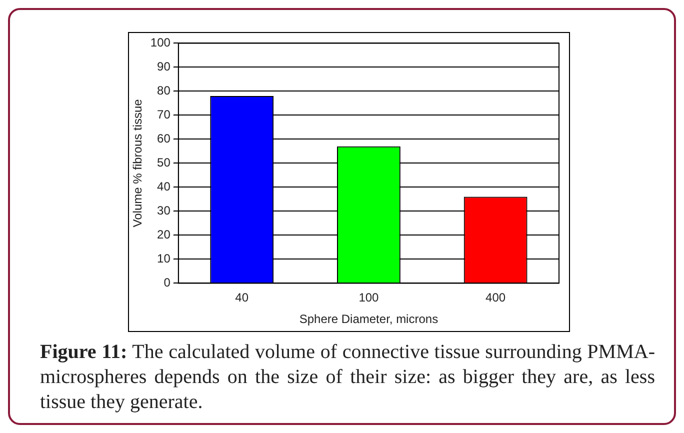 The height and width of the screenshot is (433, 684). Describe the element at coordinates (164, 187) in the screenshot. I see `y-tick-label: 40` at that location.